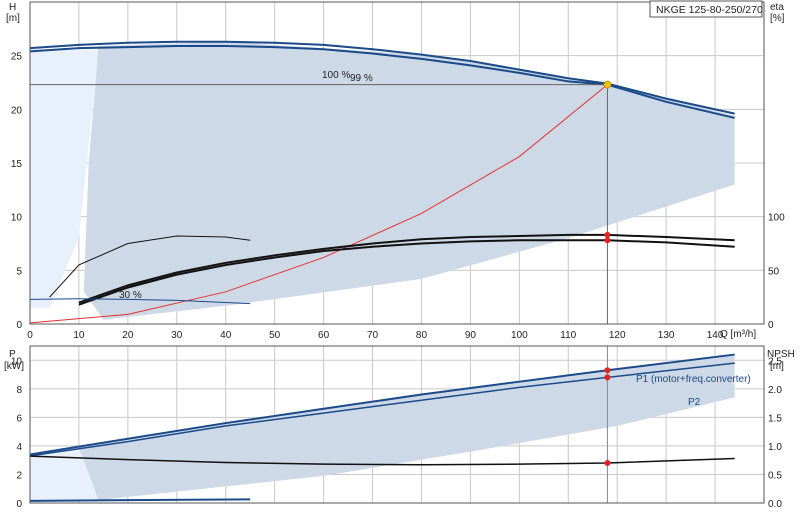  I want to click on top-yunit-left: [m], so click(13, 18).